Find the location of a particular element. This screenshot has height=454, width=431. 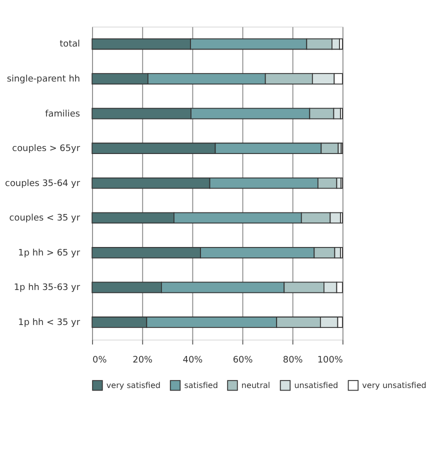

y-tick-label: couples 35-64 yr is located at coordinates (42, 183).